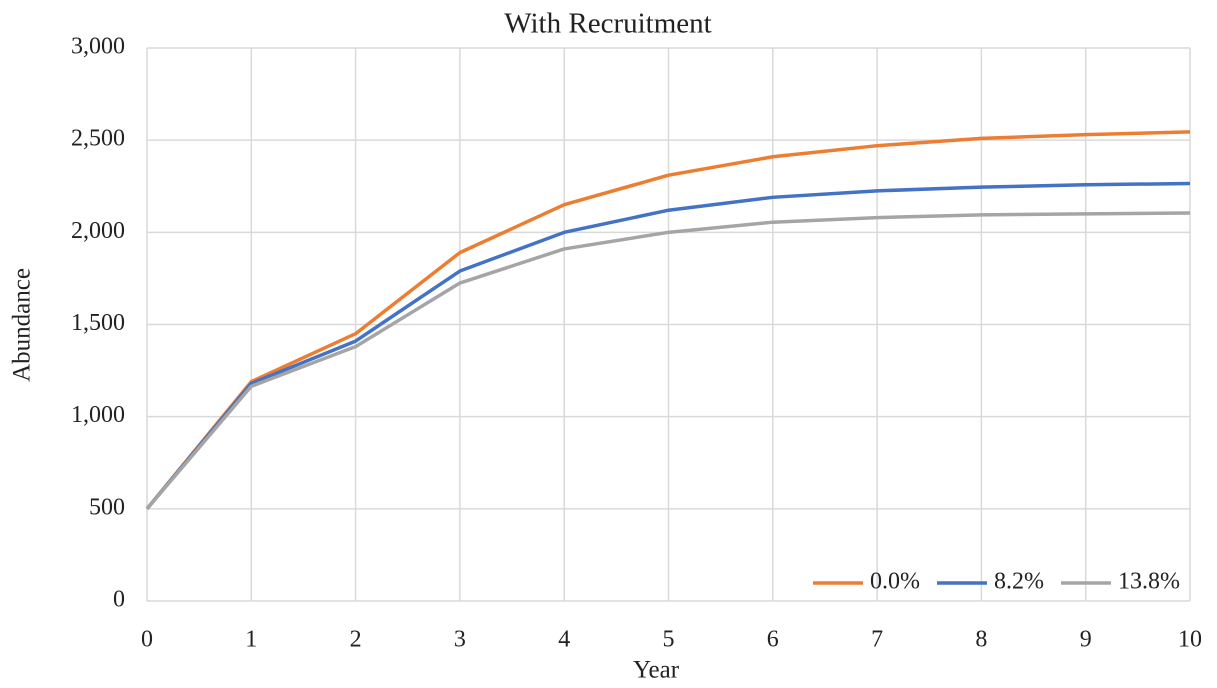 The width and height of the screenshot is (1217, 688). Describe the element at coordinates (356, 640) in the screenshot. I see `x-tick-label: 2` at that location.